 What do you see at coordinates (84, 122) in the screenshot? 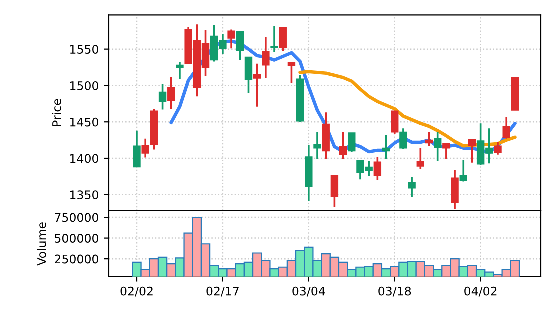
I see `y-tick-label: 1450` at bounding box center [84, 122].